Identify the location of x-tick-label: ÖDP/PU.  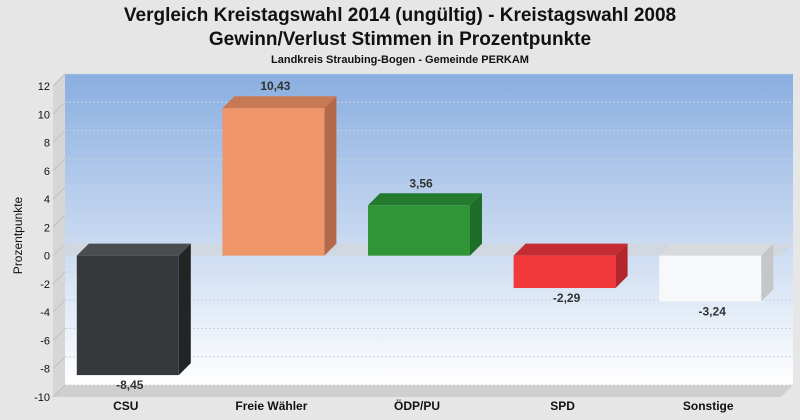
(417, 405).